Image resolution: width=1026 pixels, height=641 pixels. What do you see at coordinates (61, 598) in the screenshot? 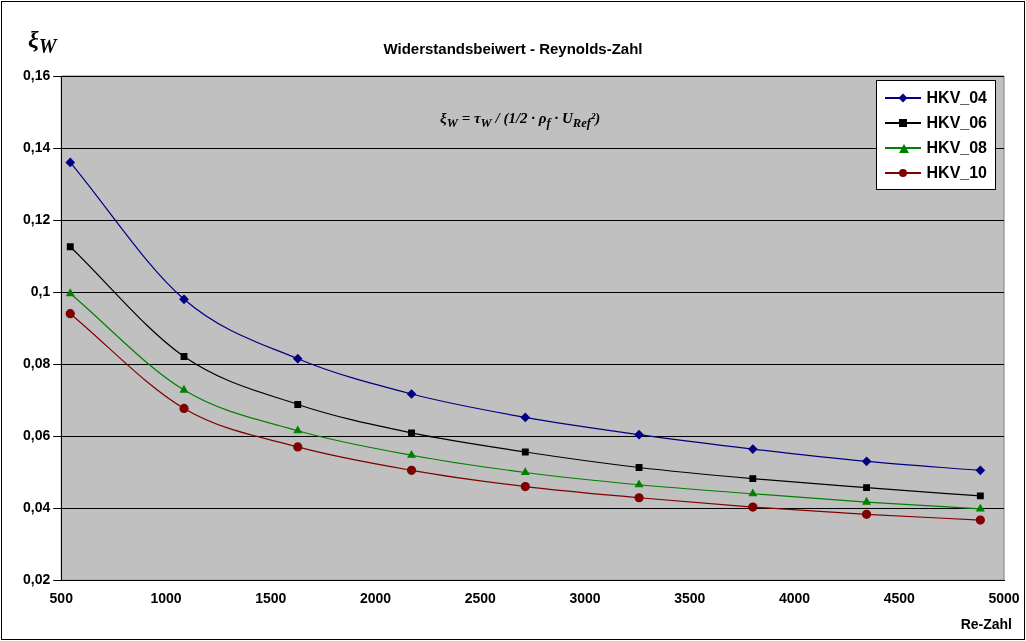
I see `x-tick-label: 500` at bounding box center [61, 598].